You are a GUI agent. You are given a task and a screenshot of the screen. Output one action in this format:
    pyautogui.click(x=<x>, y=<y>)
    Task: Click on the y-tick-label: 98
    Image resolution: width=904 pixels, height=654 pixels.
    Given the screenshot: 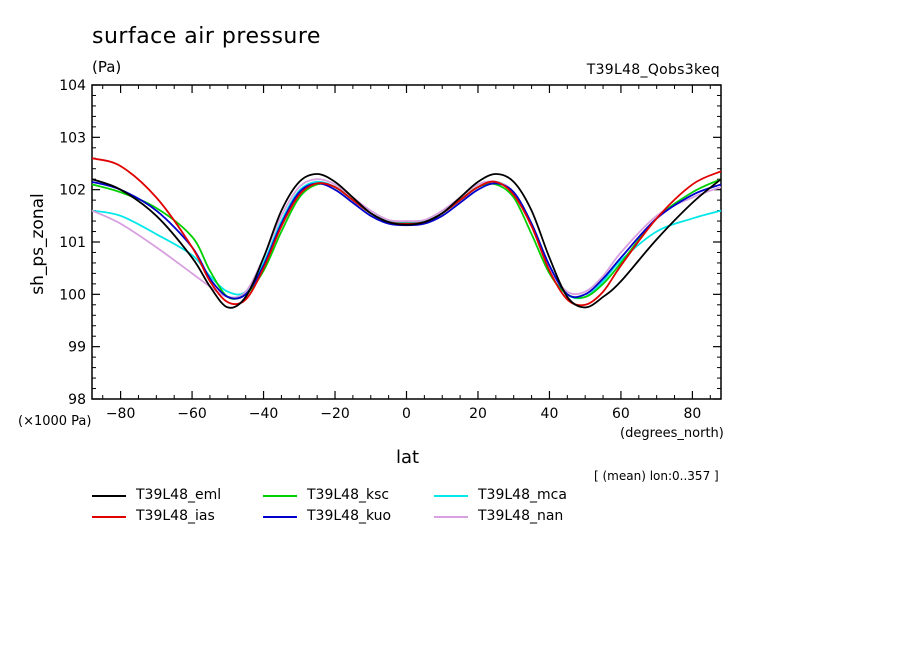 What is the action you would take?
    pyautogui.click(x=77, y=400)
    